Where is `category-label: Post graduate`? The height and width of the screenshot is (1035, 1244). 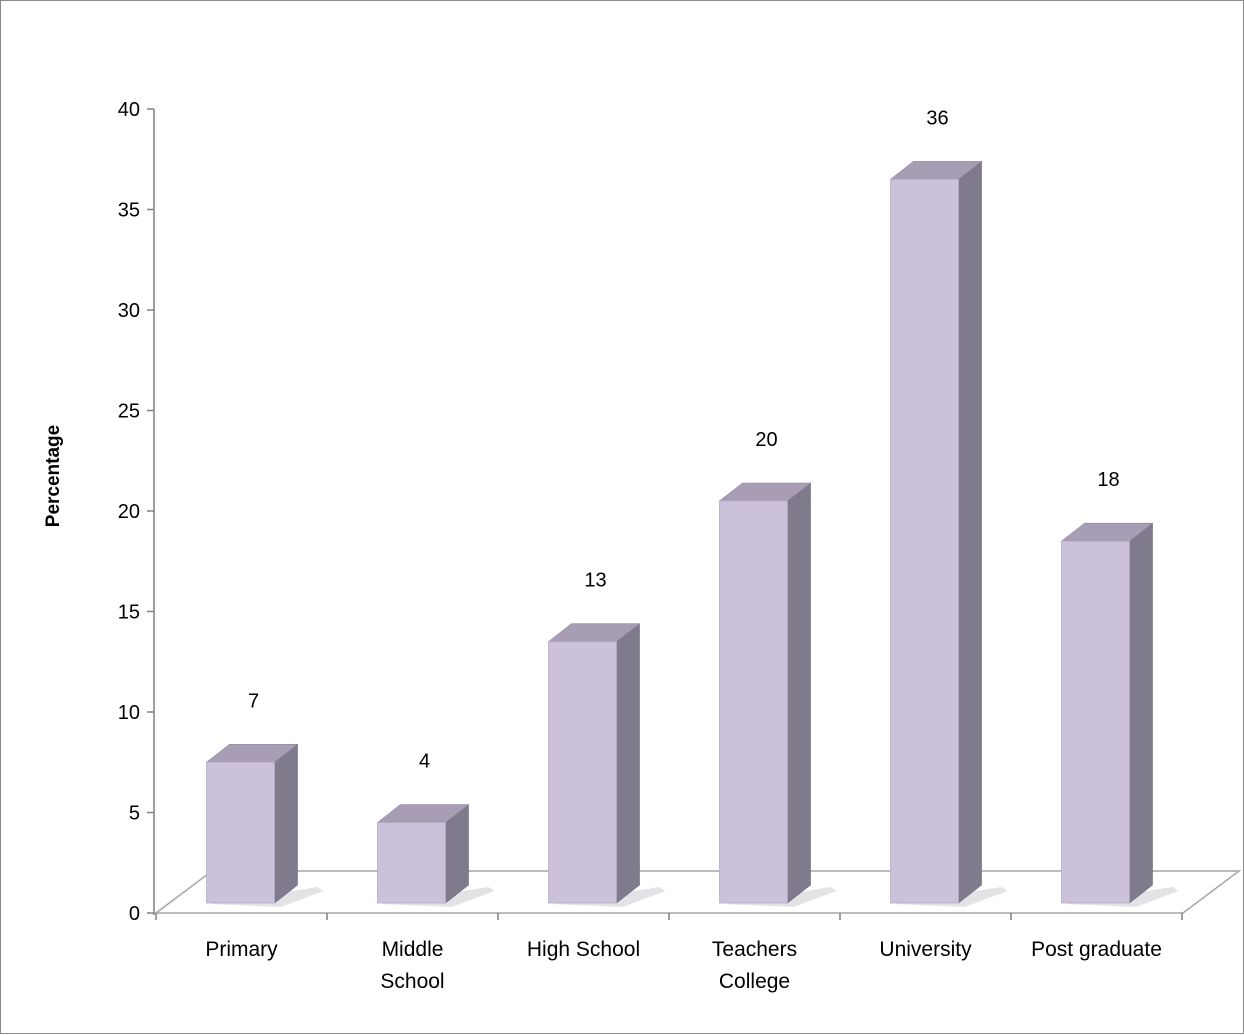 category-label: Post graduate is located at coordinates (1096, 949).